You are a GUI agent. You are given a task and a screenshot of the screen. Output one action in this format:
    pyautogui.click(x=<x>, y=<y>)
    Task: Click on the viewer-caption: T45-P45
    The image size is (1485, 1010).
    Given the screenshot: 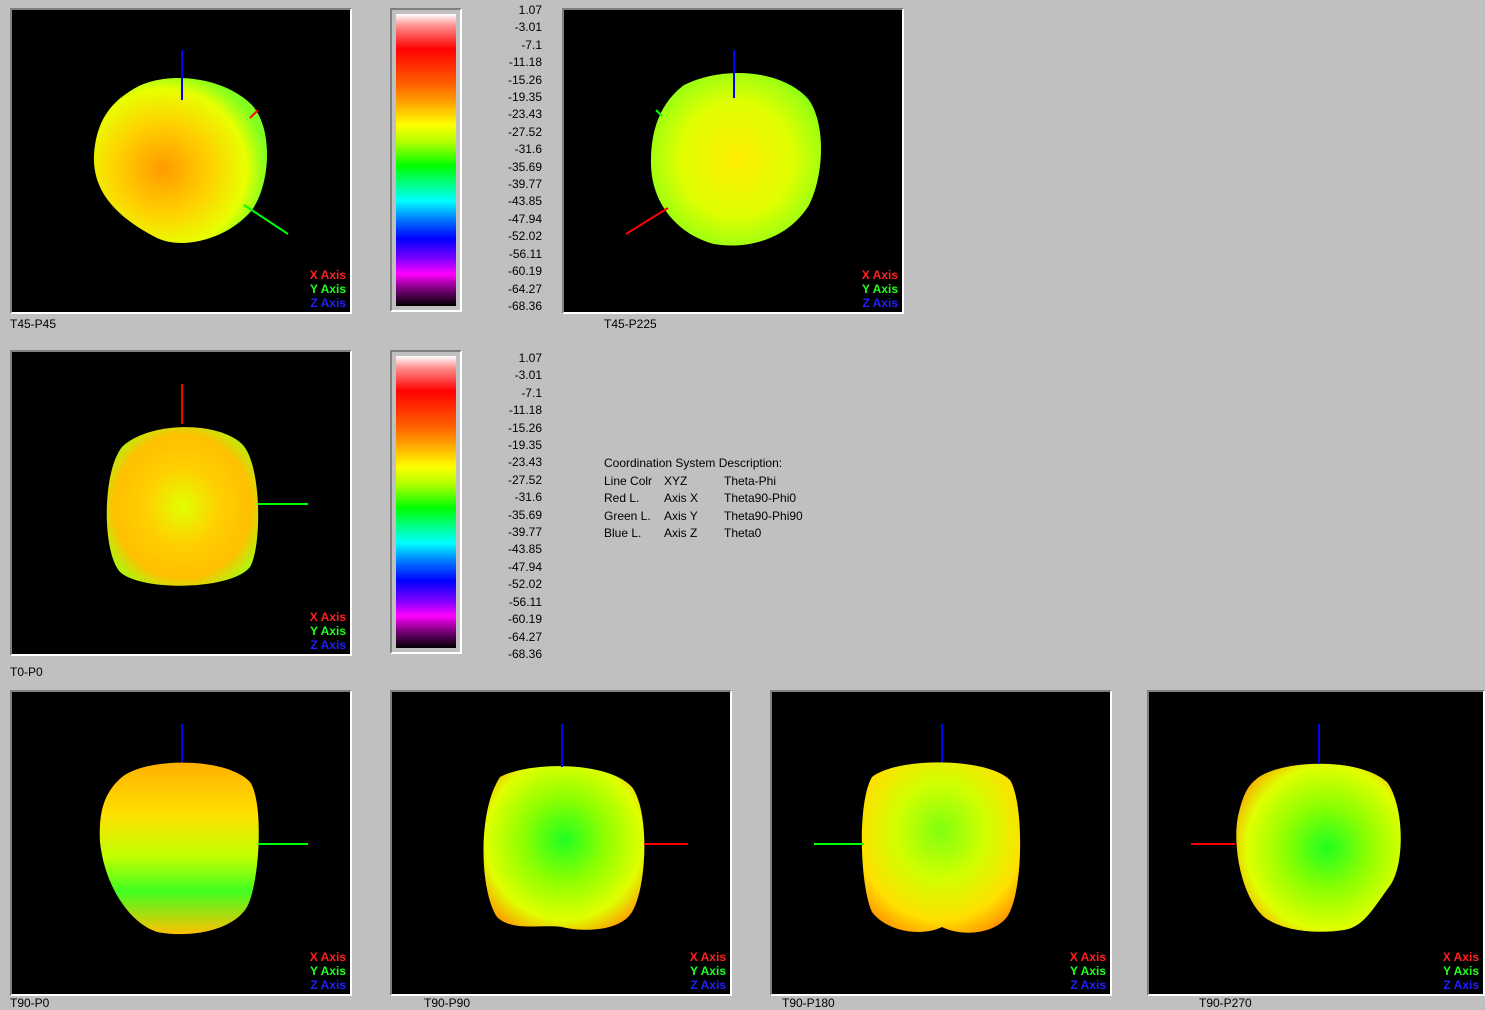 What is the action you would take?
    pyautogui.click(x=33, y=324)
    